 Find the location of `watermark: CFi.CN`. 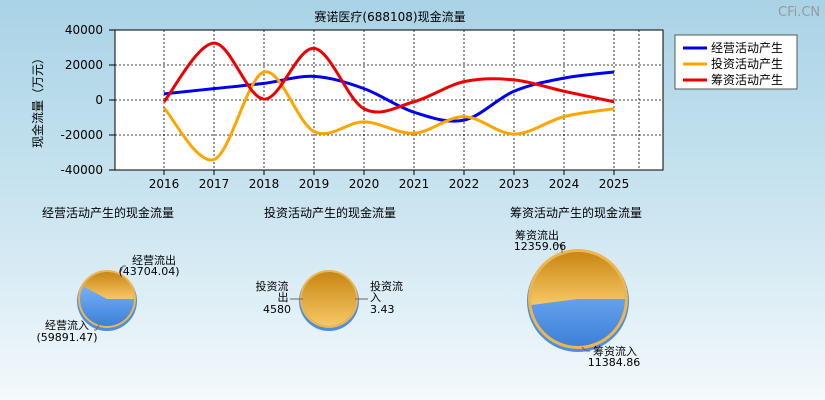

watermark: CFi.CN is located at coordinates (799, 12).